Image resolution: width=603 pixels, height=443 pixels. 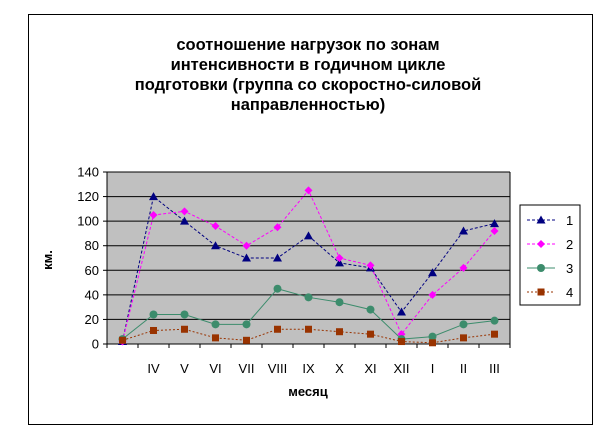 What do you see at coordinates (402, 368) in the screenshot?
I see `x-tick-label: XII` at bounding box center [402, 368].